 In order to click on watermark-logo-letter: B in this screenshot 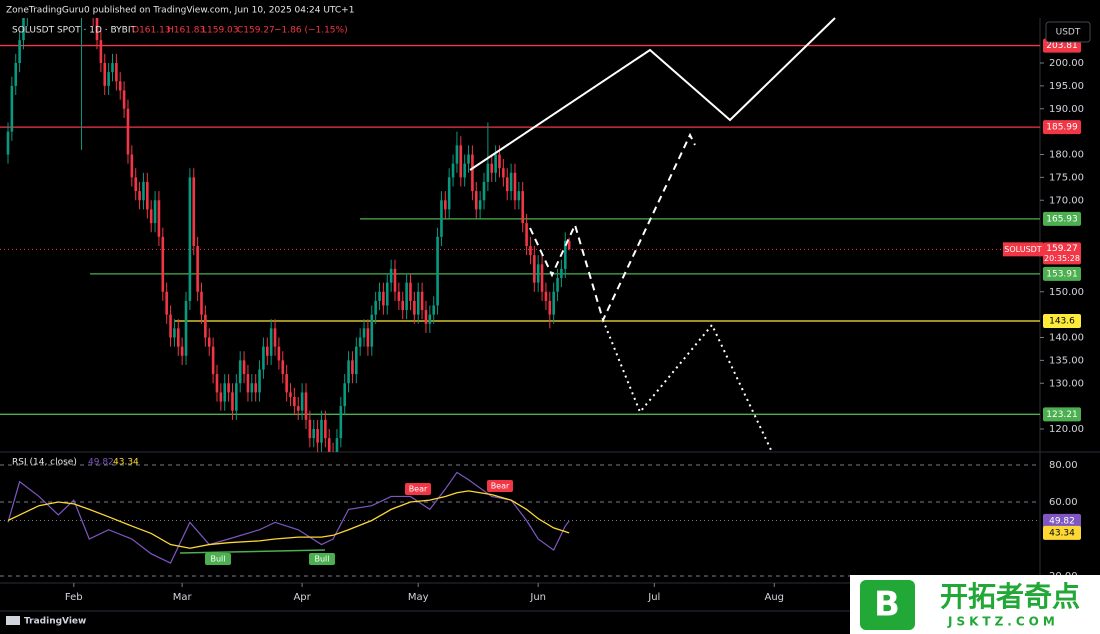, I will do `click(887, 605)`.